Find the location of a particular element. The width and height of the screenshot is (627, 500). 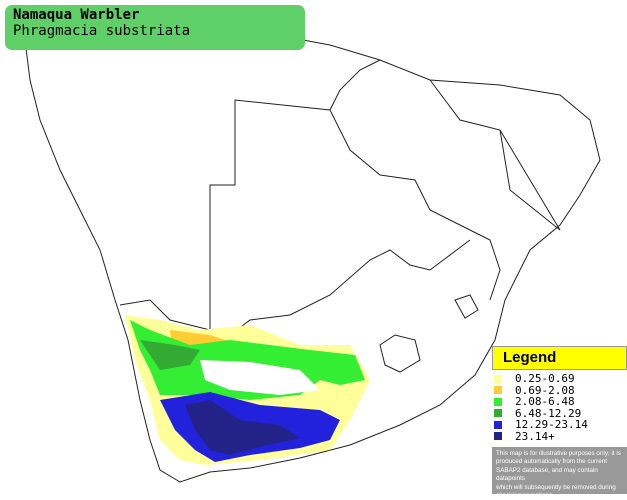

legend-entry: 2.08-6.48 is located at coordinates (560, 402).